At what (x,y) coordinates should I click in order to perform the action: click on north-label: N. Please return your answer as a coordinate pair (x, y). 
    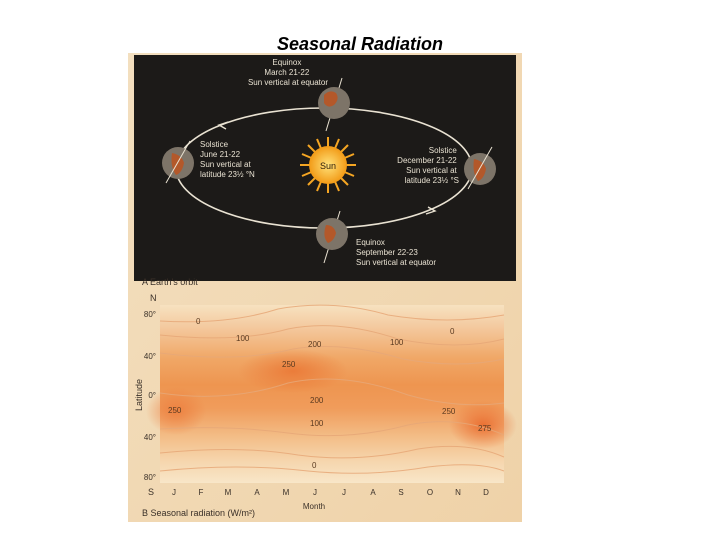
    Looking at the image, I should click on (153, 298).